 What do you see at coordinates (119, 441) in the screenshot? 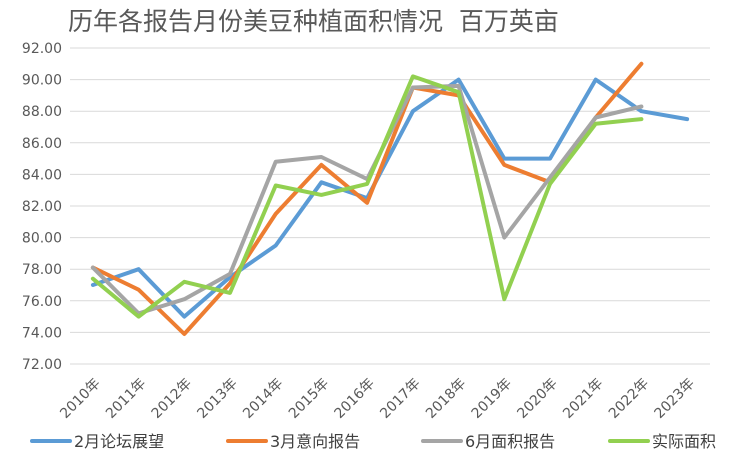
I see `legend-label: 2月论坛展望` at bounding box center [119, 441].